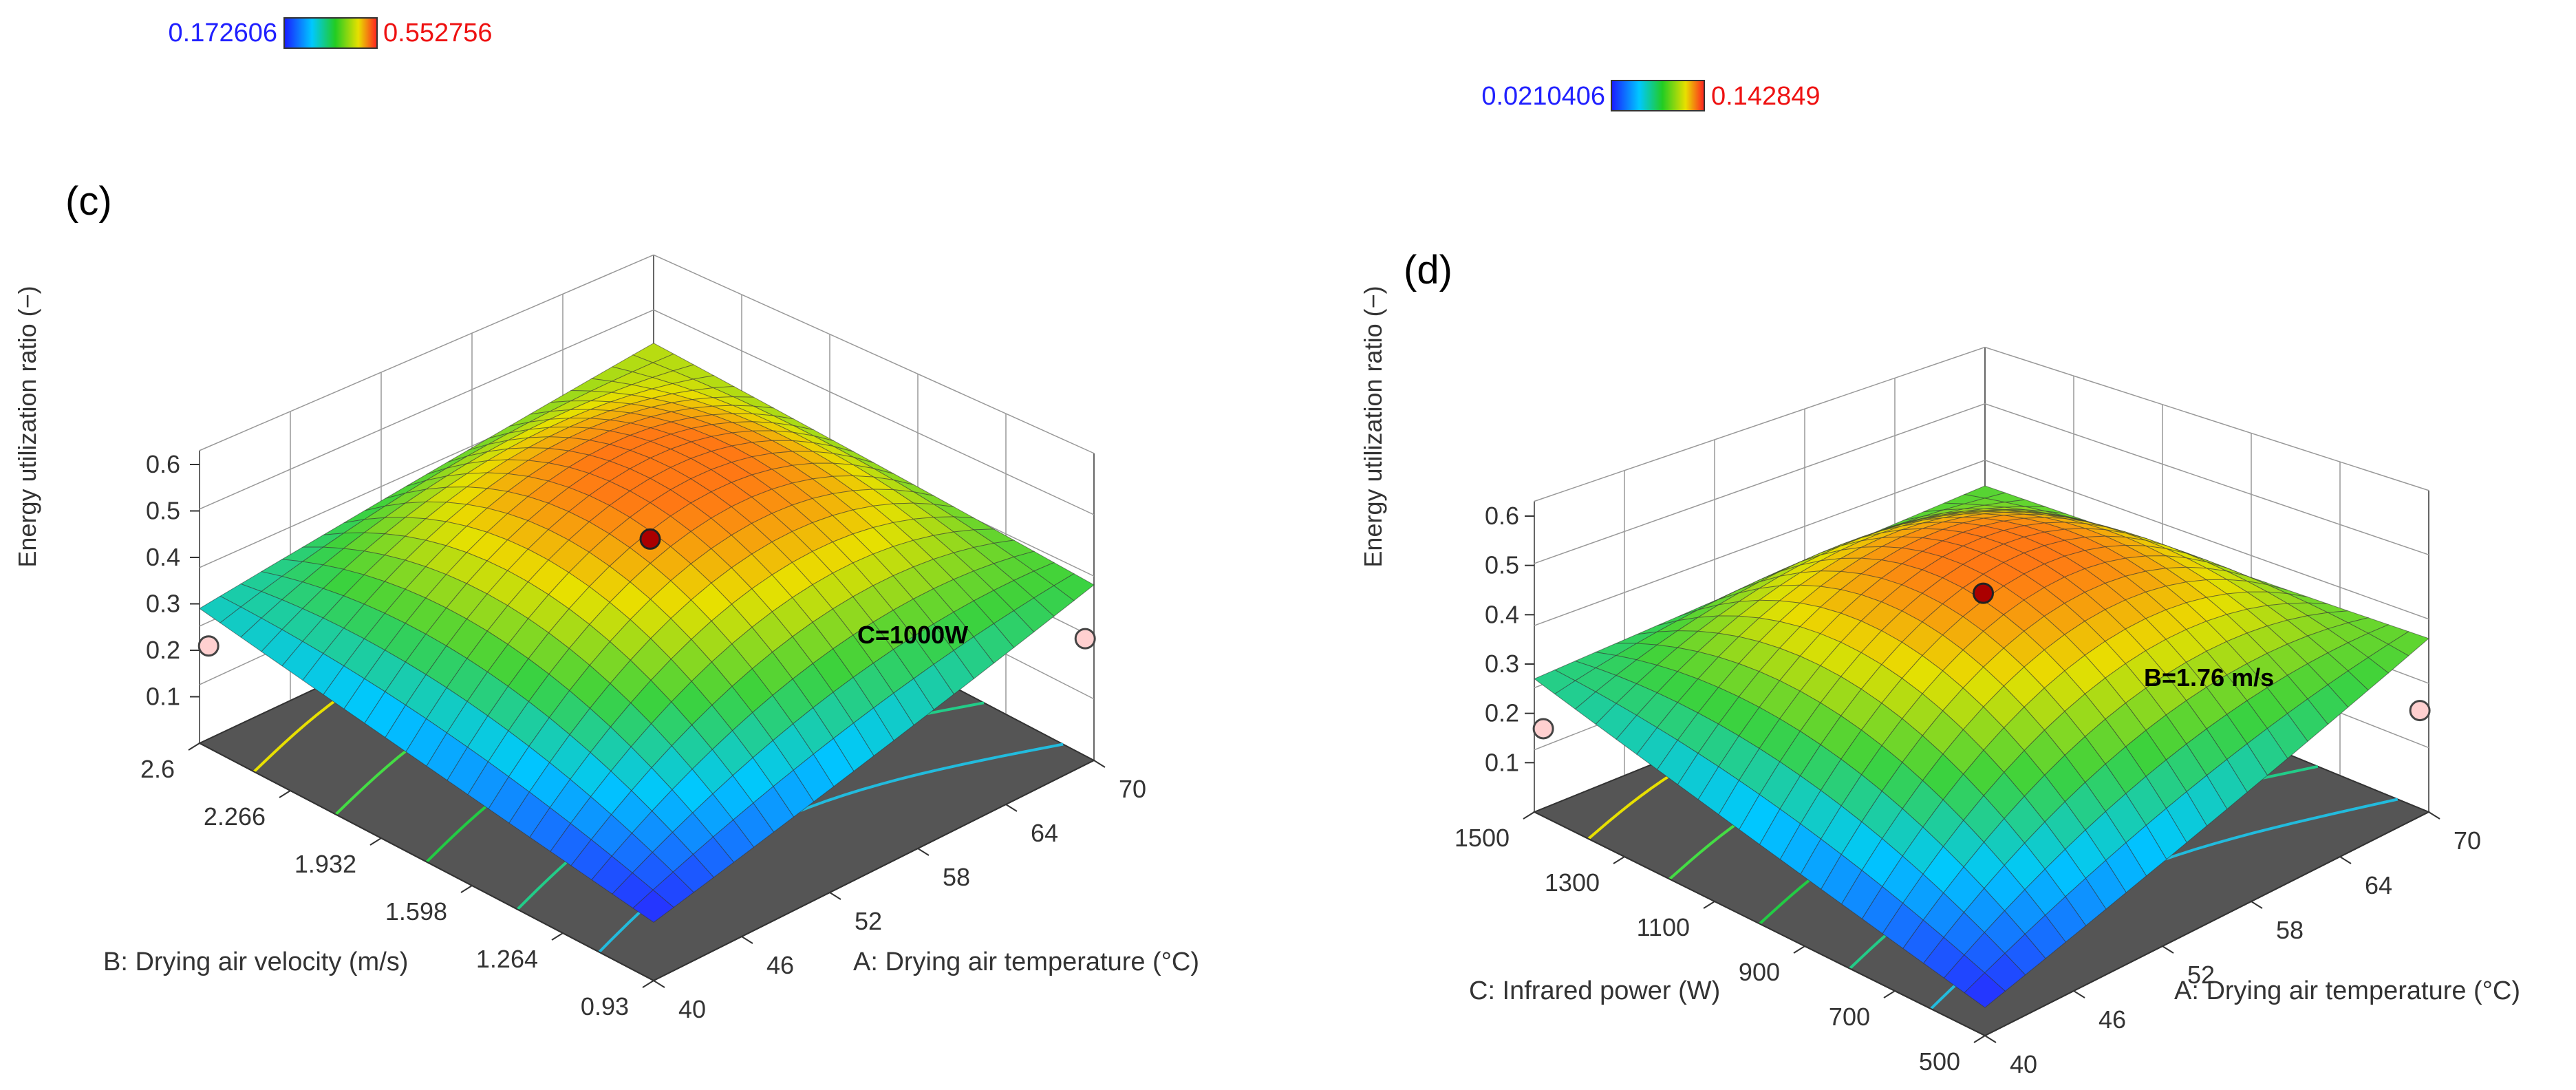 Image resolution: width=2576 pixels, height=1090 pixels. Describe the element at coordinates (1663, 927) in the screenshot. I see `y-tick-label: 1100` at that location.